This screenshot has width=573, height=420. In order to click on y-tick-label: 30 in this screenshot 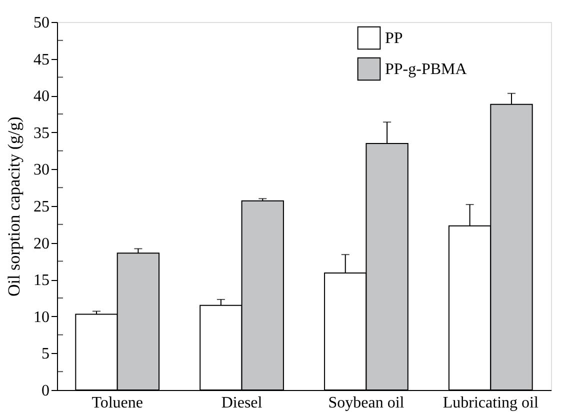, I will do `click(42, 170)`.